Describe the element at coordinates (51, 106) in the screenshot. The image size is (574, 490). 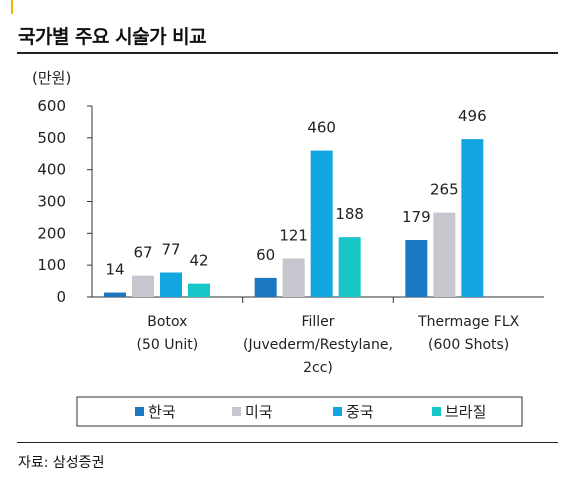
I see `y-tick-label: 600` at that location.